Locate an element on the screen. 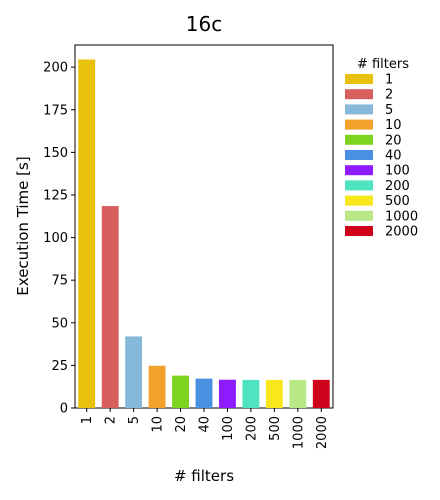 Image resolution: width=440 pixels, height=500 pixels. y-tick-label: 125 is located at coordinates (55, 195).